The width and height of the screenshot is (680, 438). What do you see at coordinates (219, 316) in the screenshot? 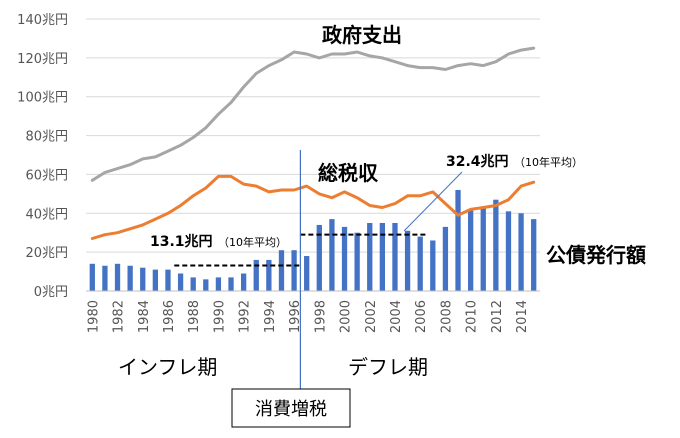
I see `x-tick-label: 1990` at bounding box center [219, 316].